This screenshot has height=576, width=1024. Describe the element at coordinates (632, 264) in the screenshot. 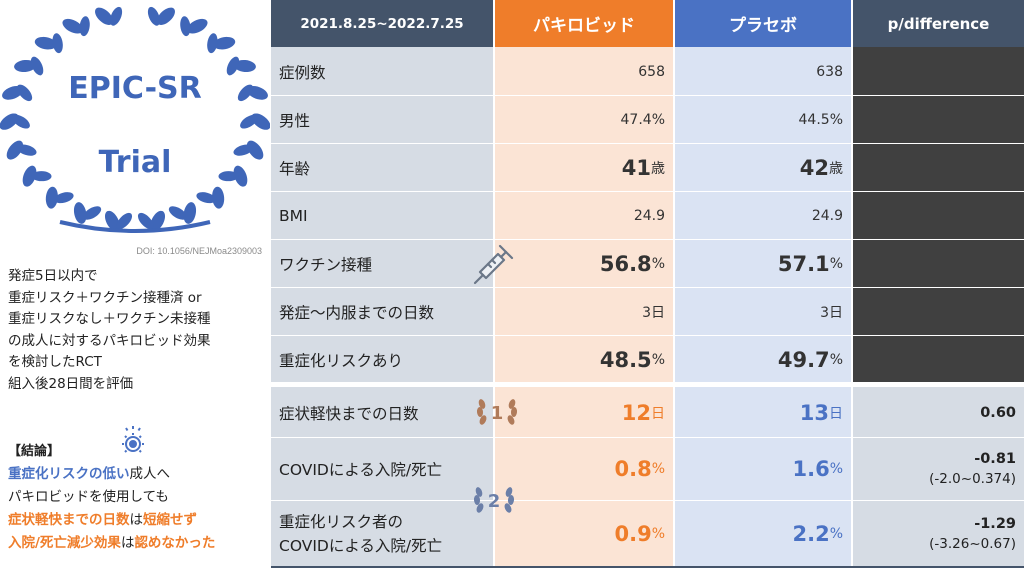

I see `drug-value: 56.8%` at that location.